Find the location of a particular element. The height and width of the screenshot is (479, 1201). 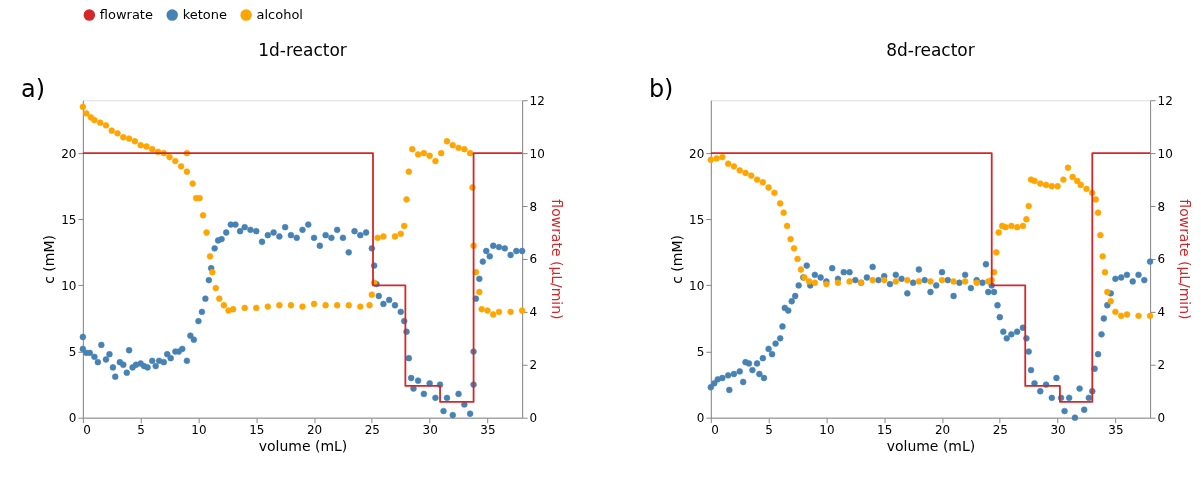

text: a) is located at coordinates (32, 89).